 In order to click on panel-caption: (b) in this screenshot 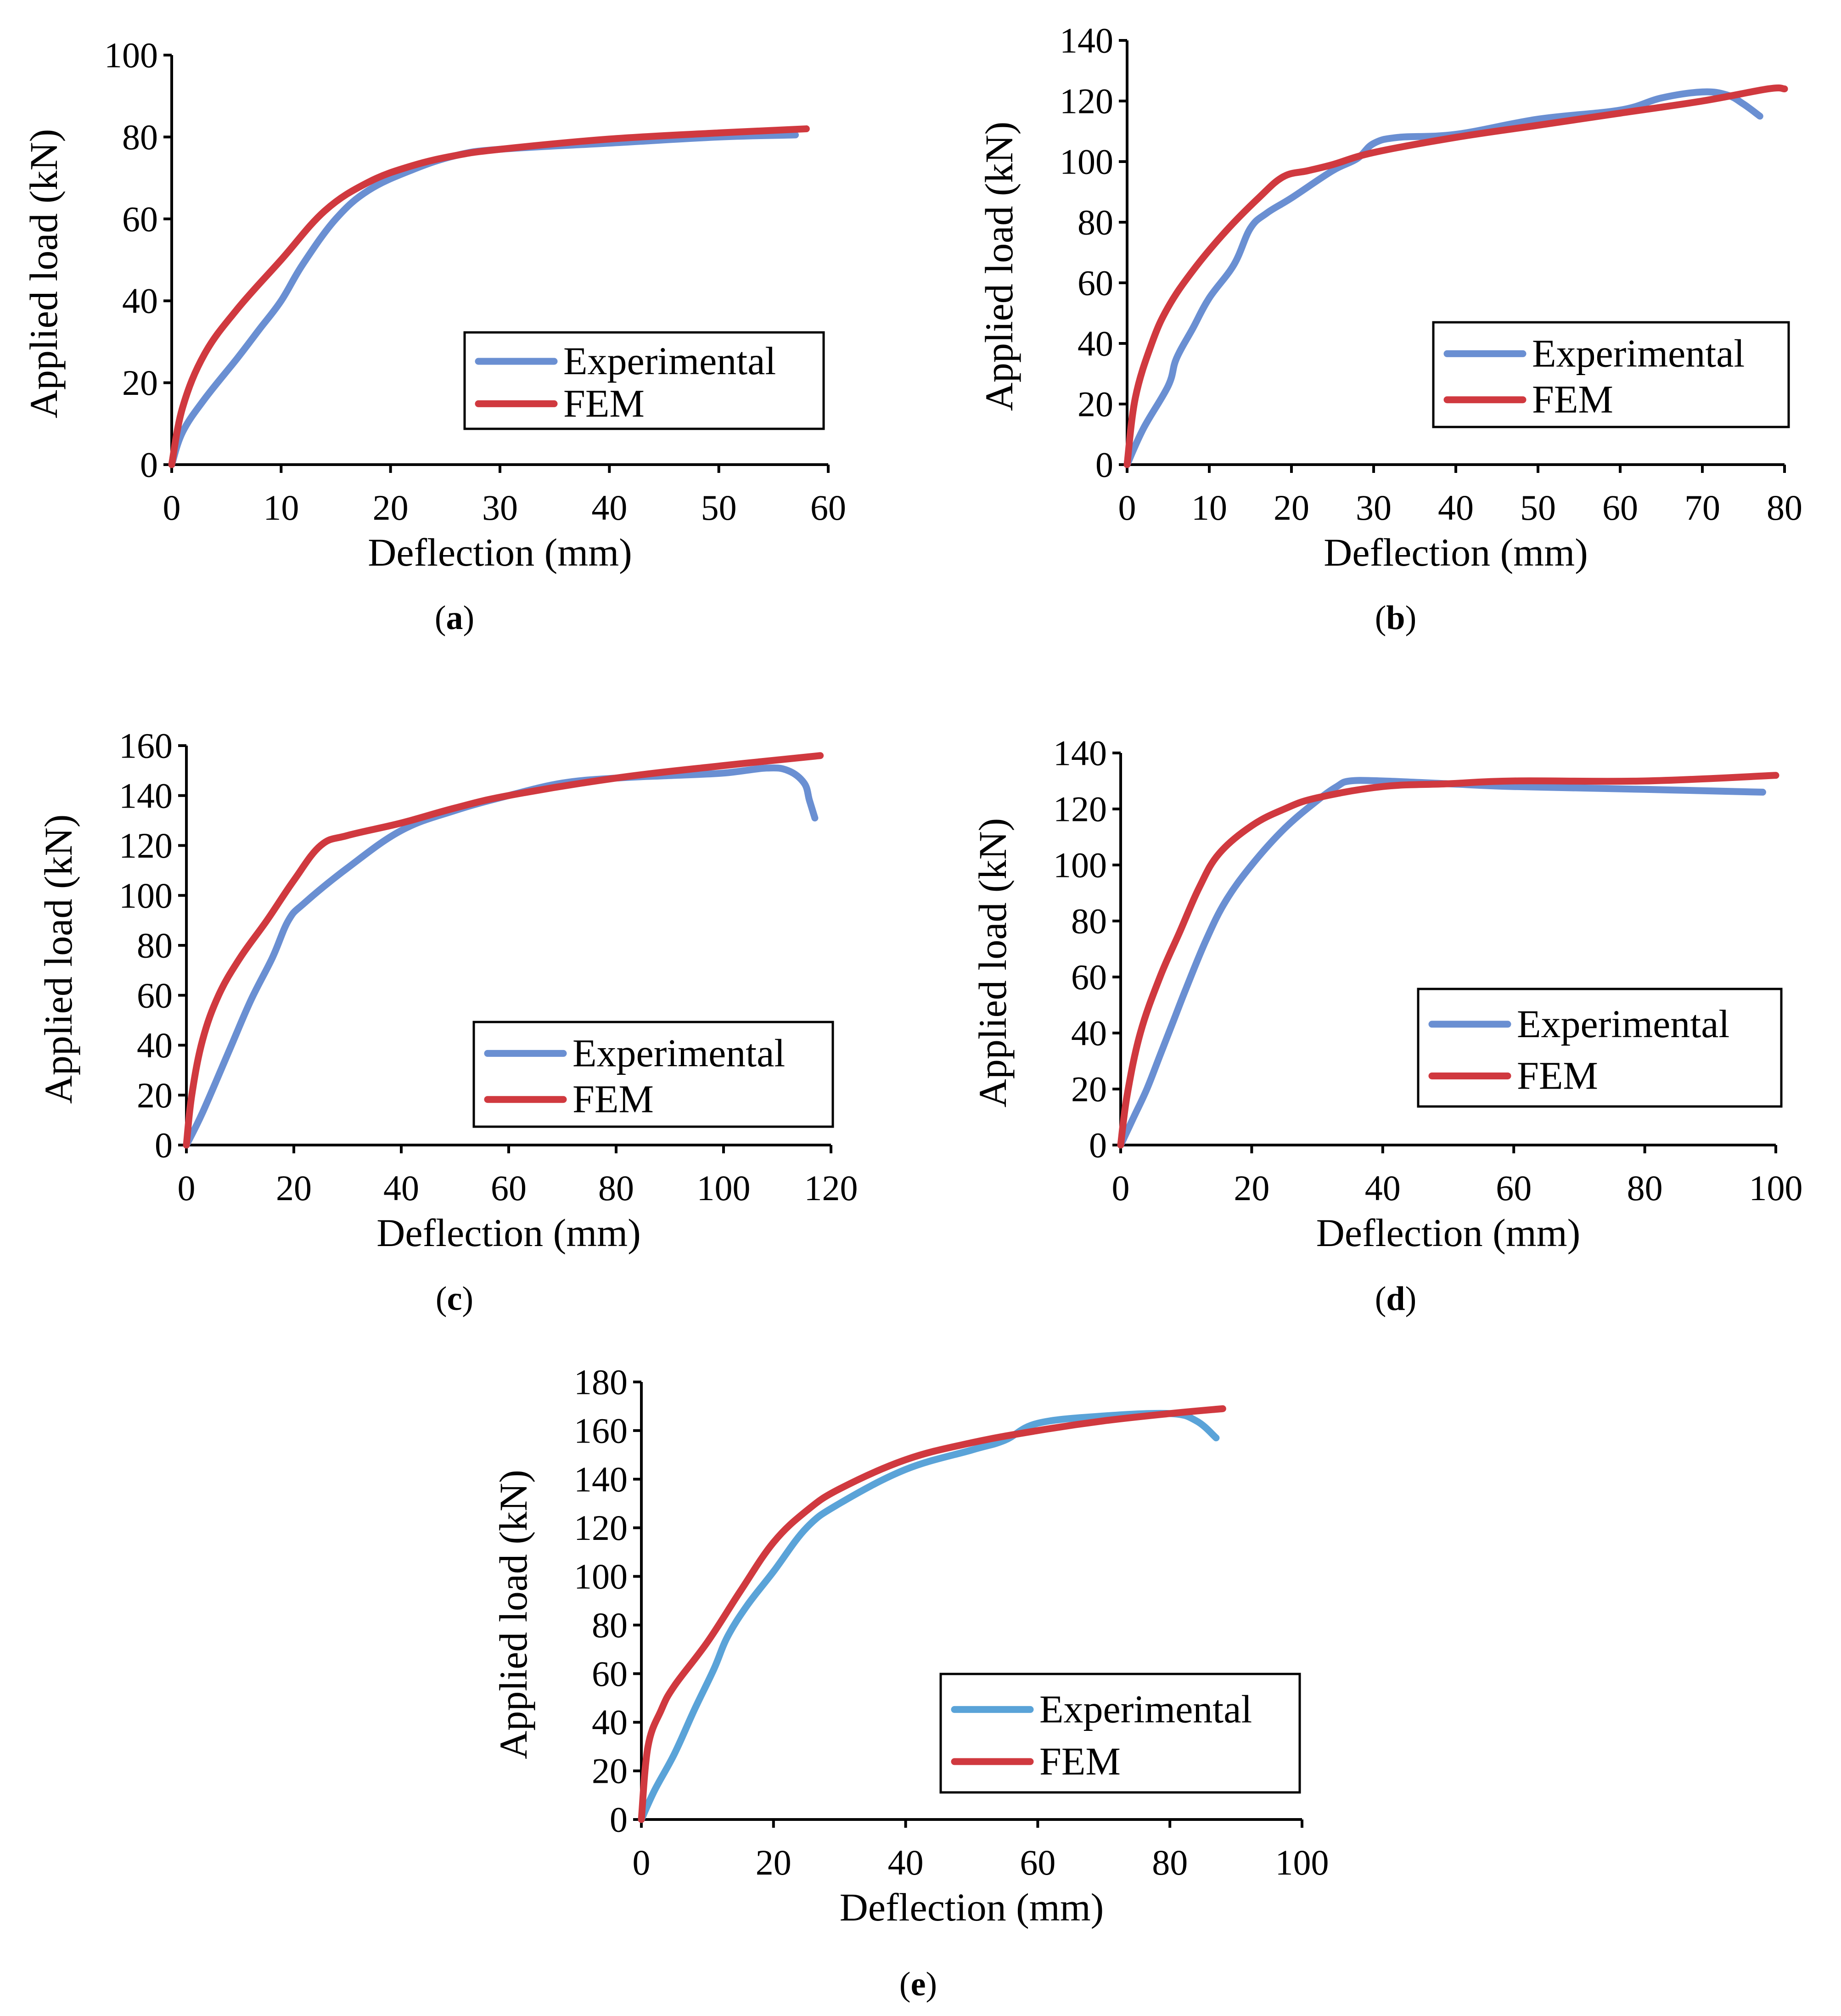, I will do `click(1395, 618)`.